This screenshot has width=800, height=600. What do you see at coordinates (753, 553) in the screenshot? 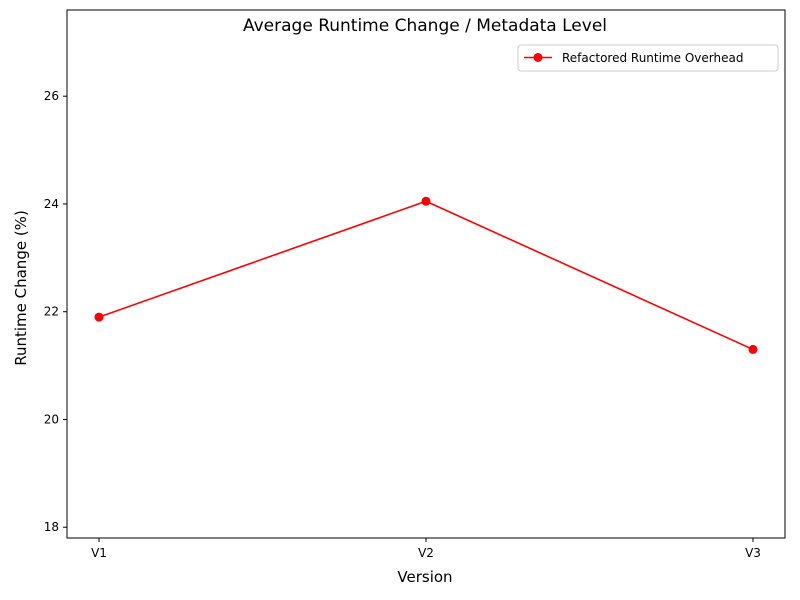
I see `x-tick-label: V3` at bounding box center [753, 553].